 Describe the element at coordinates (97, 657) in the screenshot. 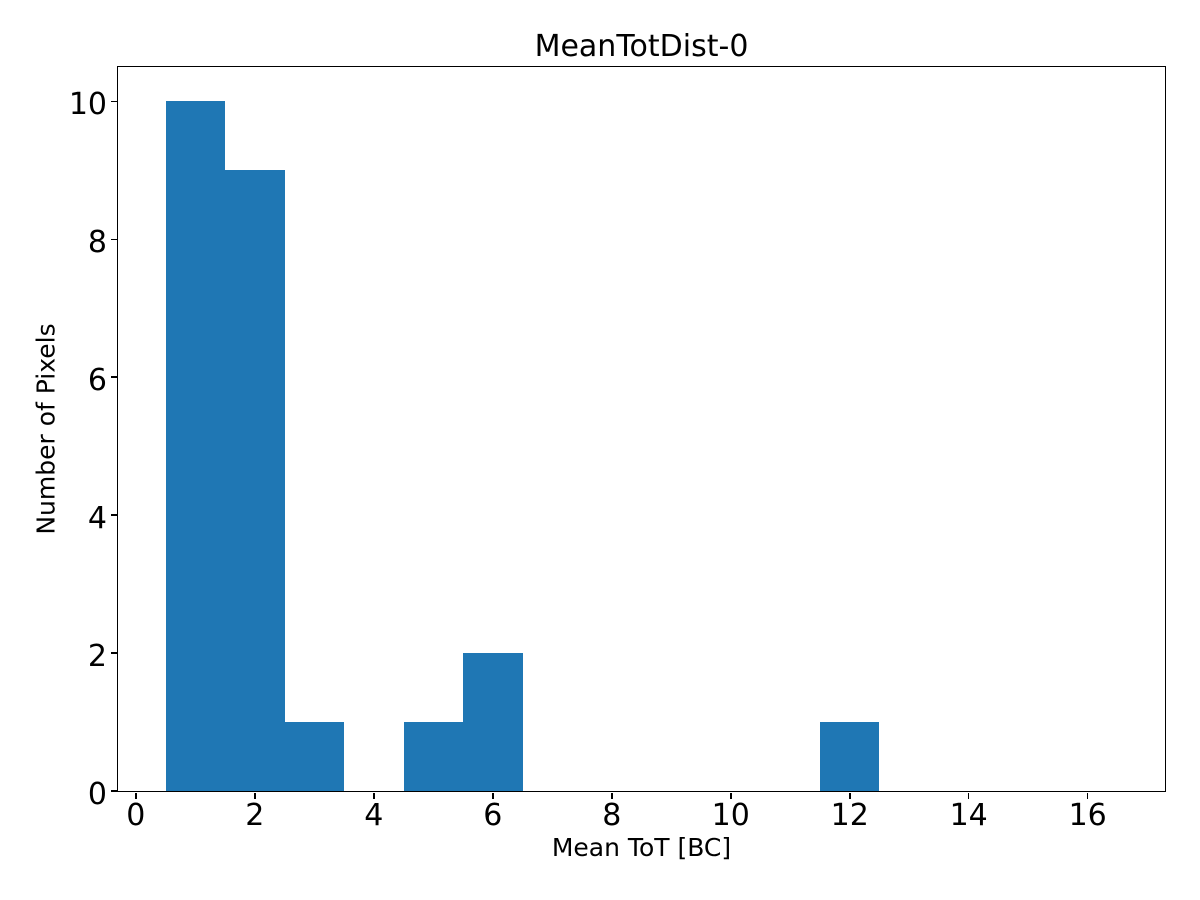

I see `y-tick-label: 2` at that location.